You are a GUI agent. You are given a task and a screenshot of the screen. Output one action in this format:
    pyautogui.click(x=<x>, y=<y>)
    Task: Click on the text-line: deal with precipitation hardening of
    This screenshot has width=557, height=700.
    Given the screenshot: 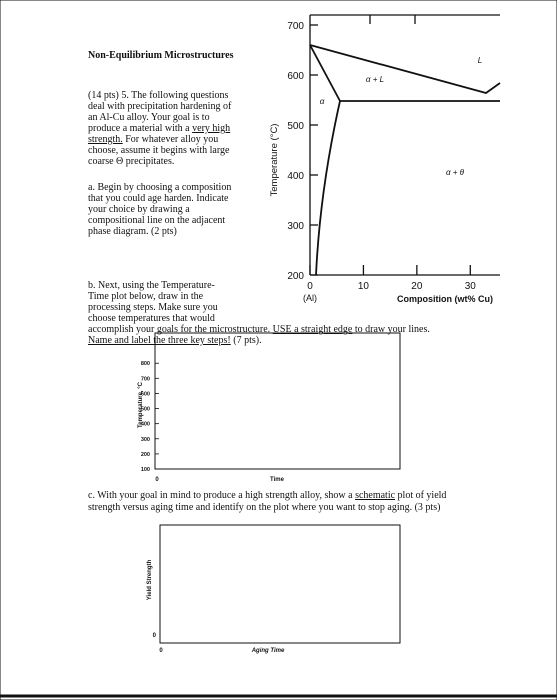 What is the action you would take?
    pyautogui.click(x=160, y=106)
    